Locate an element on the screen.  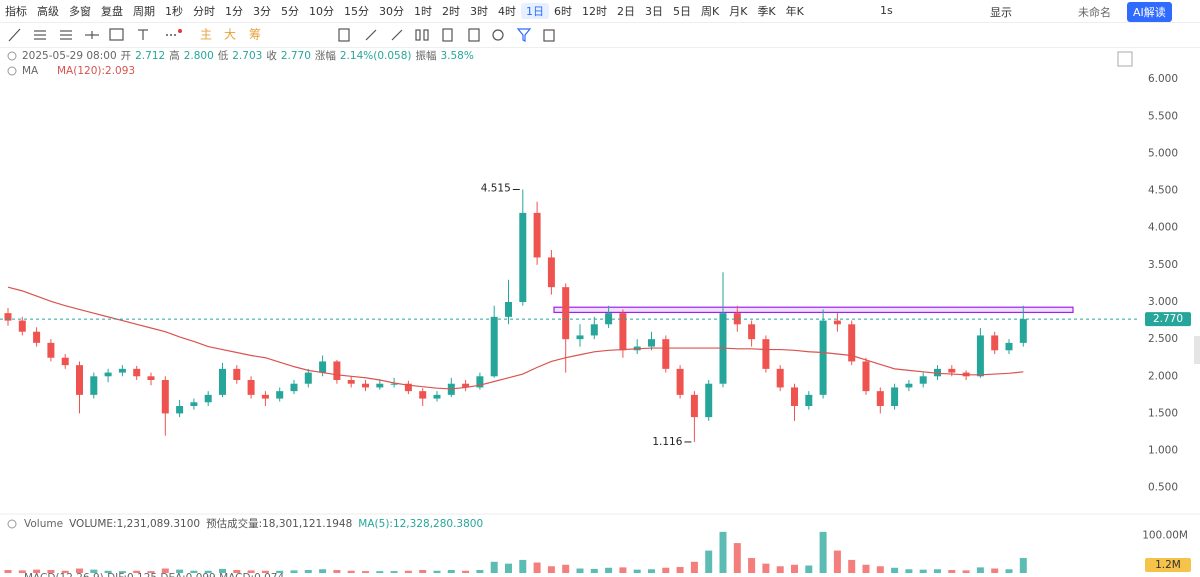
chip: 大 is located at coordinates (230, 35).